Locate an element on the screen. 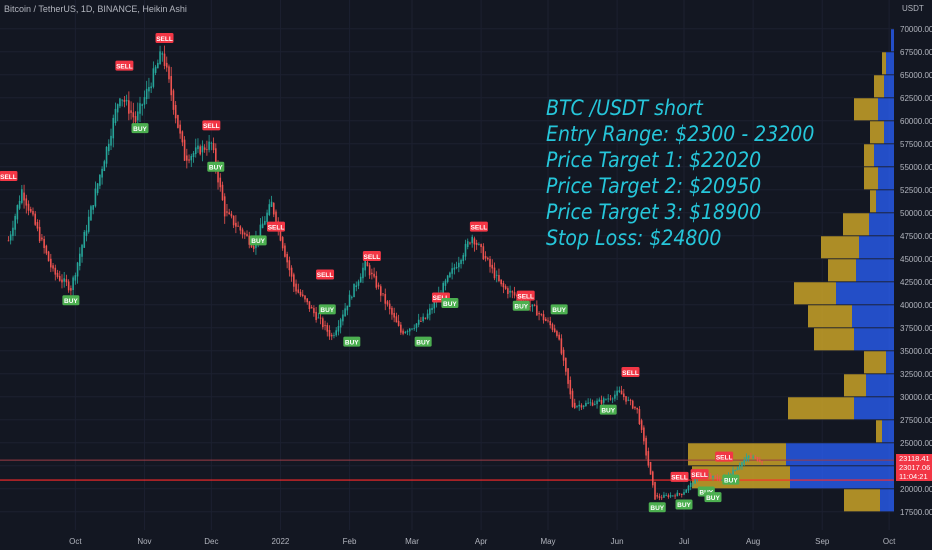 This screenshot has height=550, width=932. x-tick-label: Oct is located at coordinates (889, 541).